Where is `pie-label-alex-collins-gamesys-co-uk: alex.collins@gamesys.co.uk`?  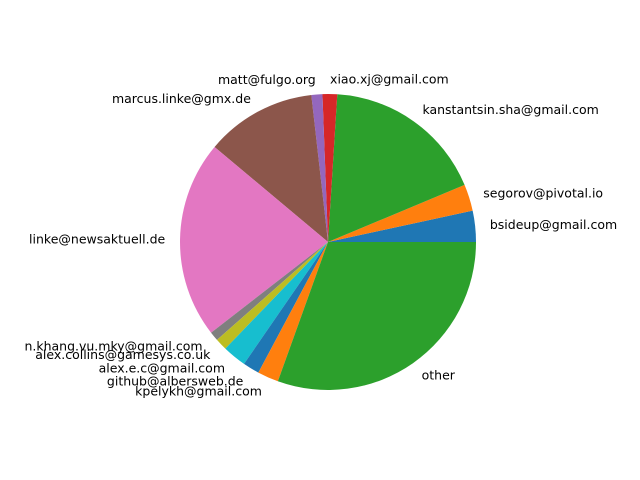 pie-label-alex-collins-gamesys-co-uk: alex.collins@gamesys.co.uk is located at coordinates (123, 354).